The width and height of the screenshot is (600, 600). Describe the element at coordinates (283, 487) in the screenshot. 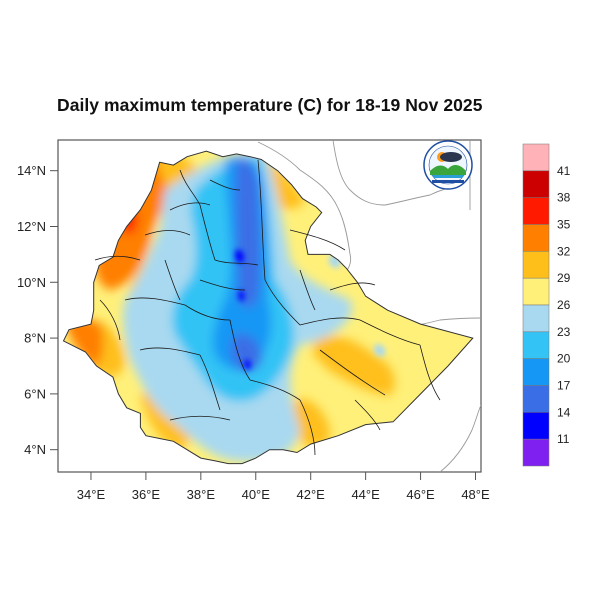

I see `longitude-axis: 34°E 36°E 38°E 40°E 42°E 44°E 46°E 48°E` at that location.